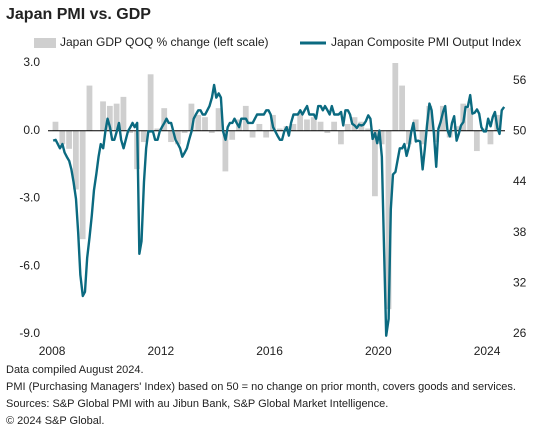  What do you see at coordinates (426, 42) in the screenshot?
I see `legend-label: Japan Composite PMI Output Index` at bounding box center [426, 42].